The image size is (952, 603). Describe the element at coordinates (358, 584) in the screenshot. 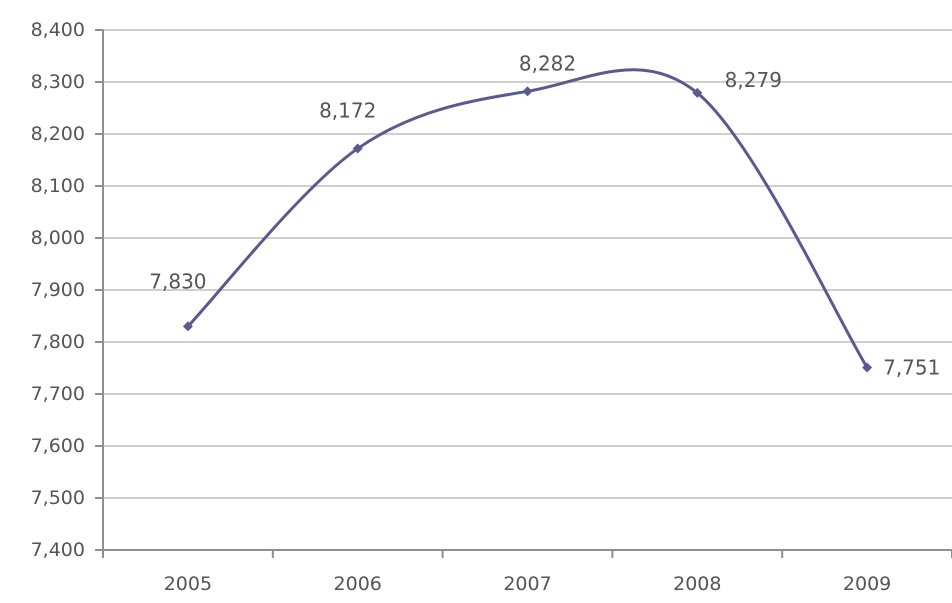

I see `x-tick-label: 2006` at that location.